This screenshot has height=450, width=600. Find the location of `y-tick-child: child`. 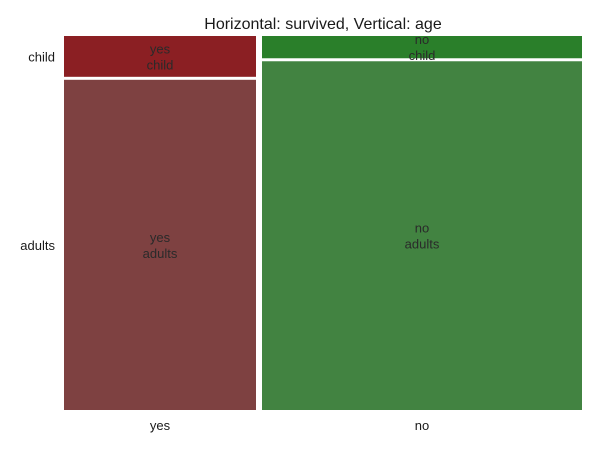

y-tick-child: child is located at coordinates (41, 56).